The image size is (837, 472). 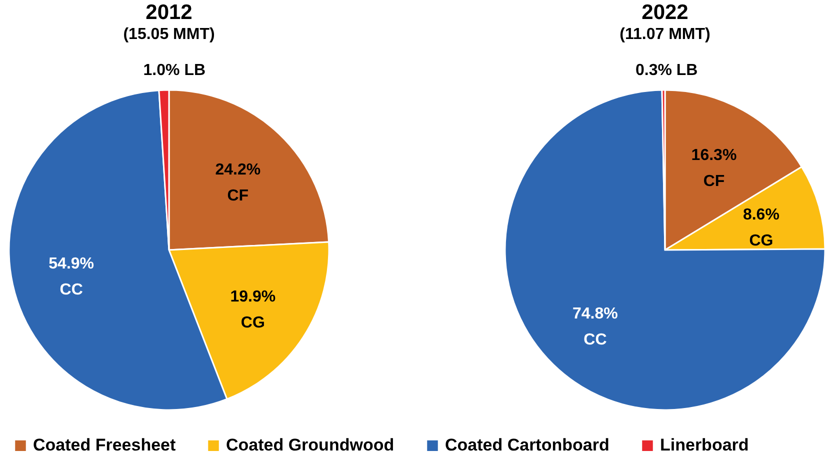 What do you see at coordinates (104, 445) in the screenshot?
I see `legend-label: Coated Freesheet` at bounding box center [104, 445].